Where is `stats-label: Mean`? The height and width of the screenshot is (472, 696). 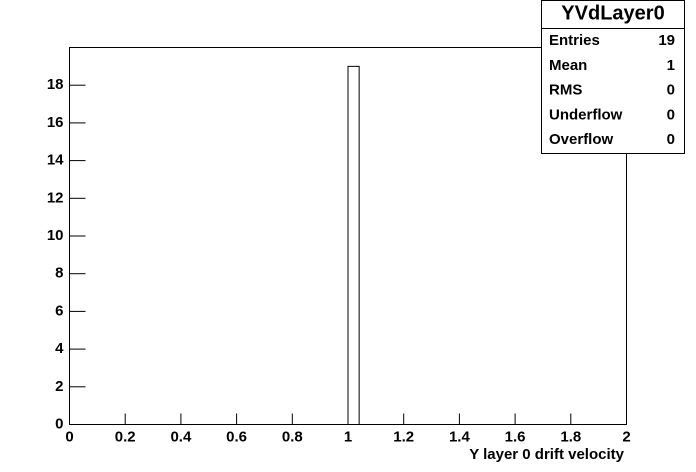
stats-label: Mean is located at coordinates (568, 65).